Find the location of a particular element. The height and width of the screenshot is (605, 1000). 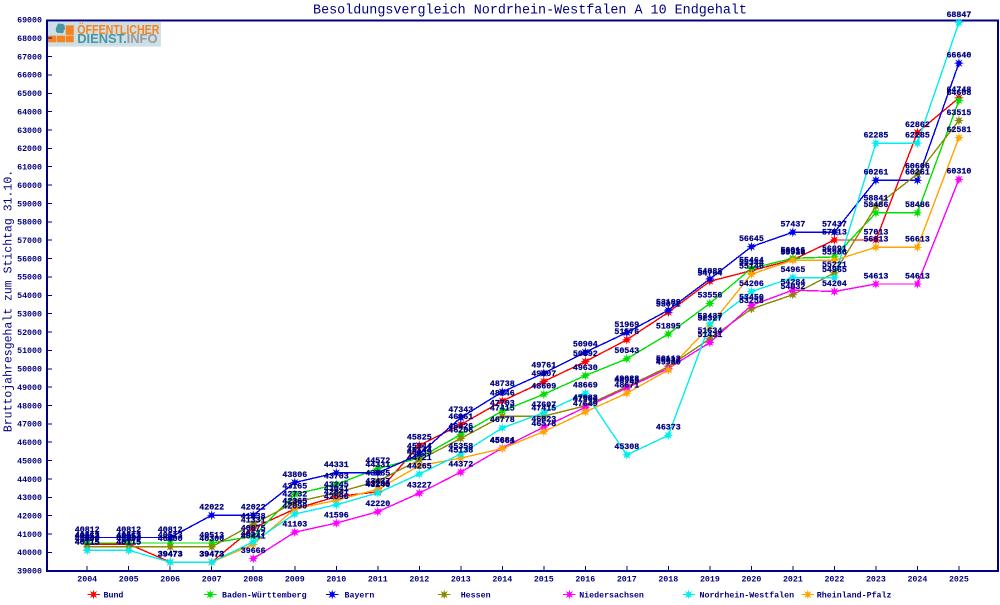

svg-text: 54613 is located at coordinates (875, 276).